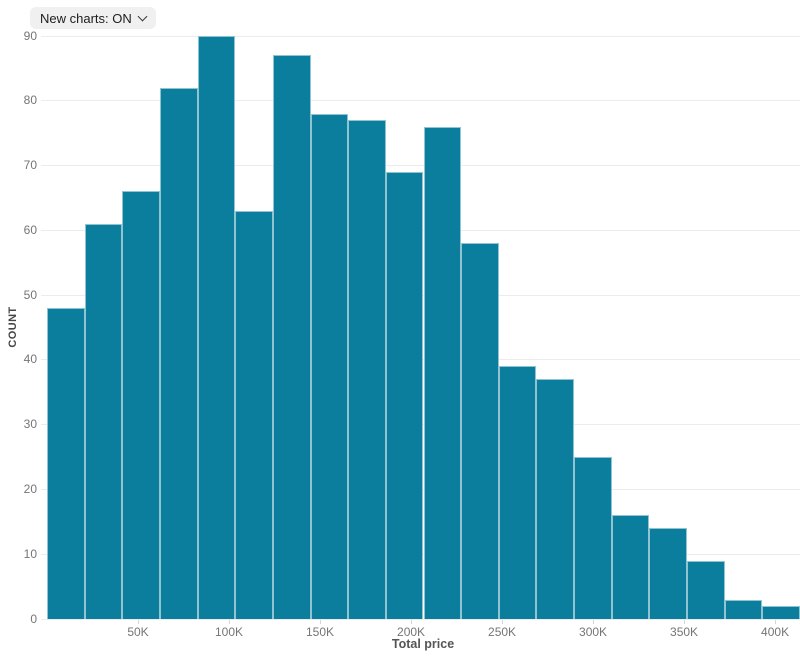 This screenshot has height=661, width=800. What do you see at coordinates (320, 632) in the screenshot?
I see `x-tick-label: 150K` at bounding box center [320, 632].